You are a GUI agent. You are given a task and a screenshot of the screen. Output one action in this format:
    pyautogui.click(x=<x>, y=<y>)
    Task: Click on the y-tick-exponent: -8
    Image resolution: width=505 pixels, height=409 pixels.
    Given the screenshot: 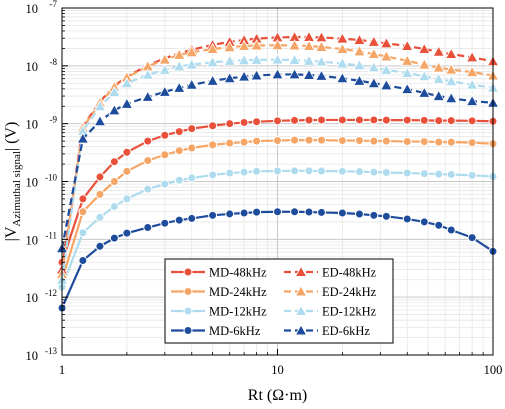 What is the action you would take?
    pyautogui.click(x=54, y=62)
    